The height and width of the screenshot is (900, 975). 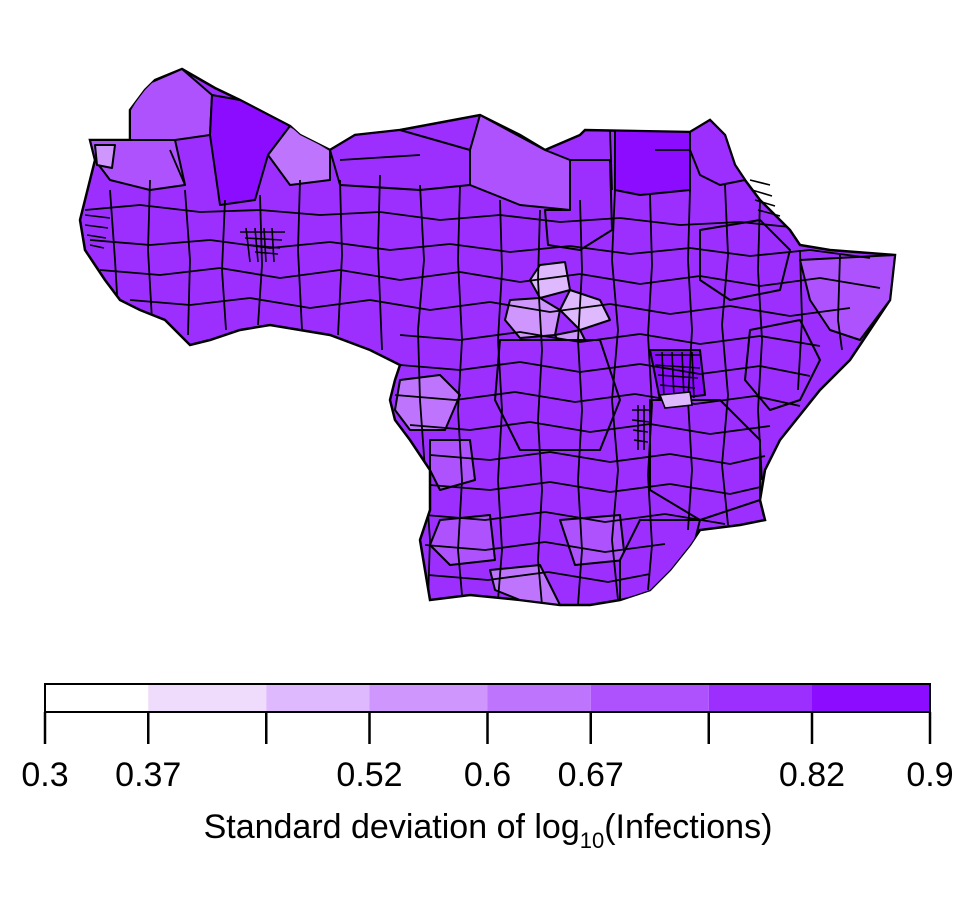 I want to click on region-mali-north, so click(x=250, y=150).